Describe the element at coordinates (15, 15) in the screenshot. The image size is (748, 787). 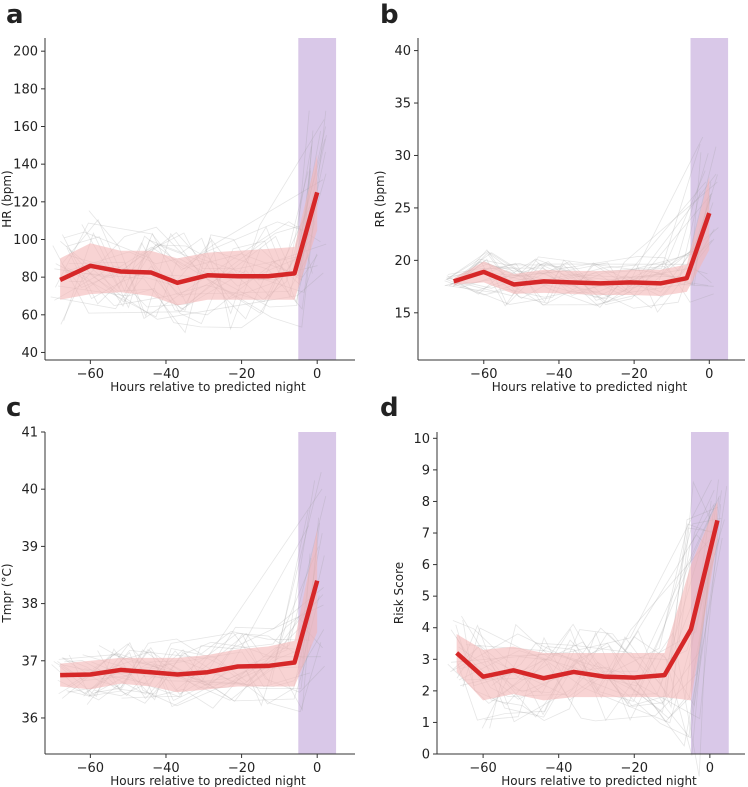
I see `panel-label: a` at that location.